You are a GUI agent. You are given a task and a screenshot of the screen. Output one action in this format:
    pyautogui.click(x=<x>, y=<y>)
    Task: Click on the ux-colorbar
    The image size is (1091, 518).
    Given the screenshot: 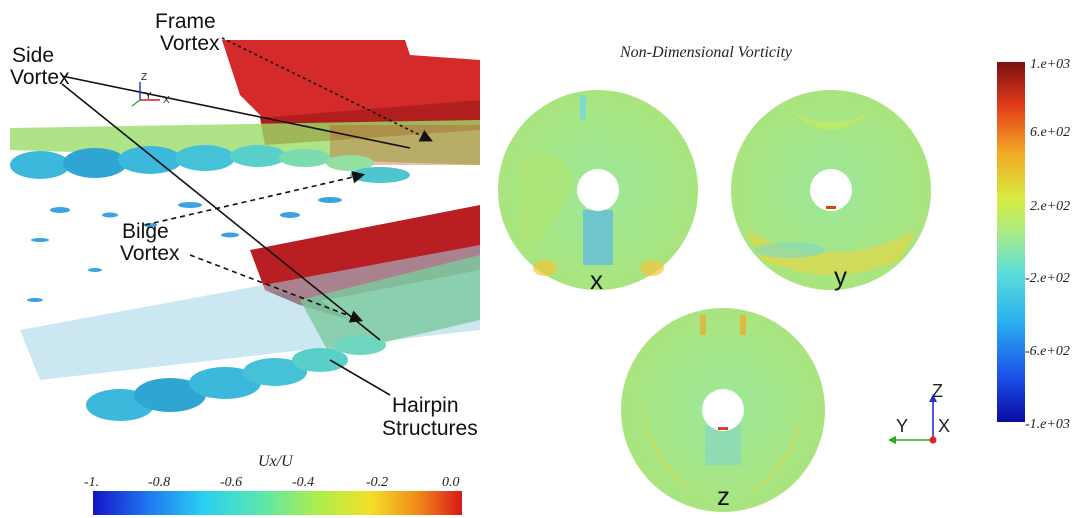 What is the action you would take?
    pyautogui.click(x=277, y=503)
    